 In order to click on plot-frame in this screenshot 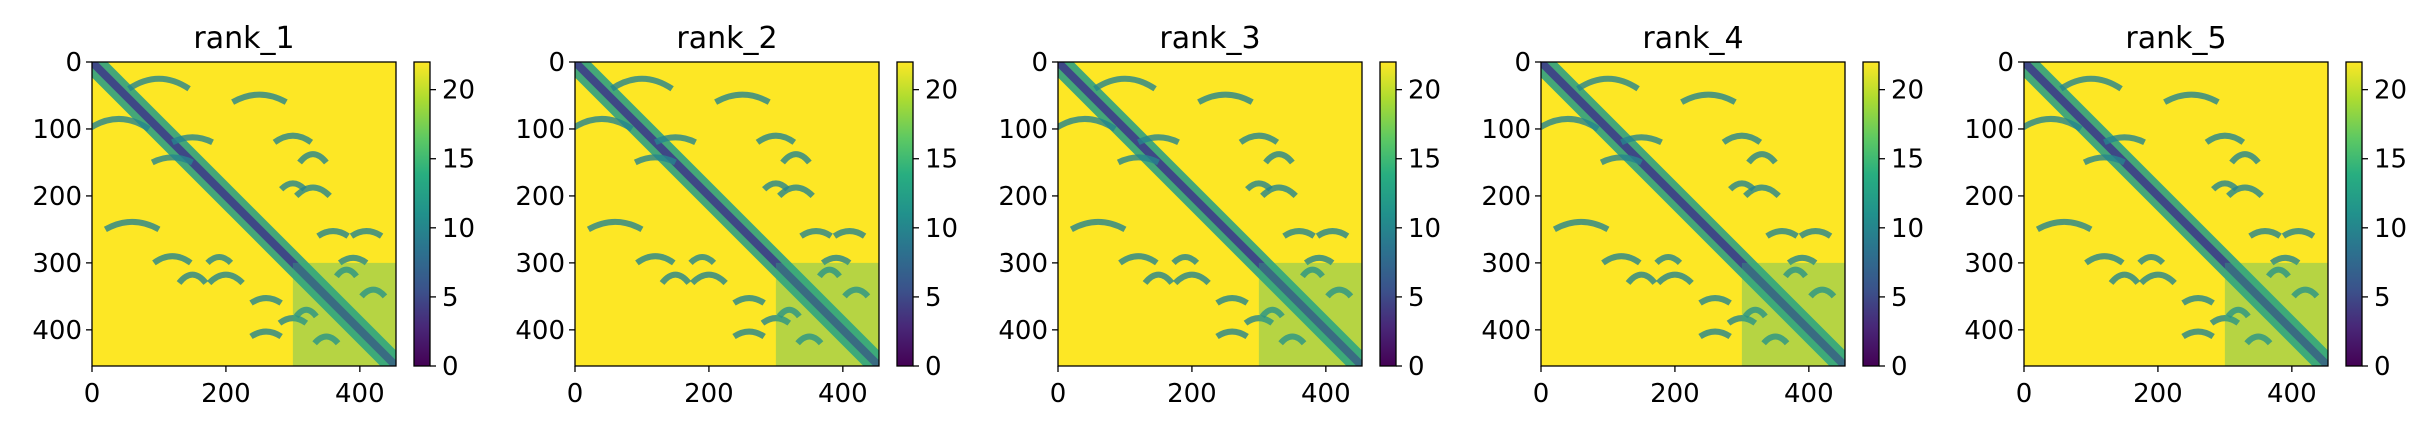, I will do `click(1693, 214)`.